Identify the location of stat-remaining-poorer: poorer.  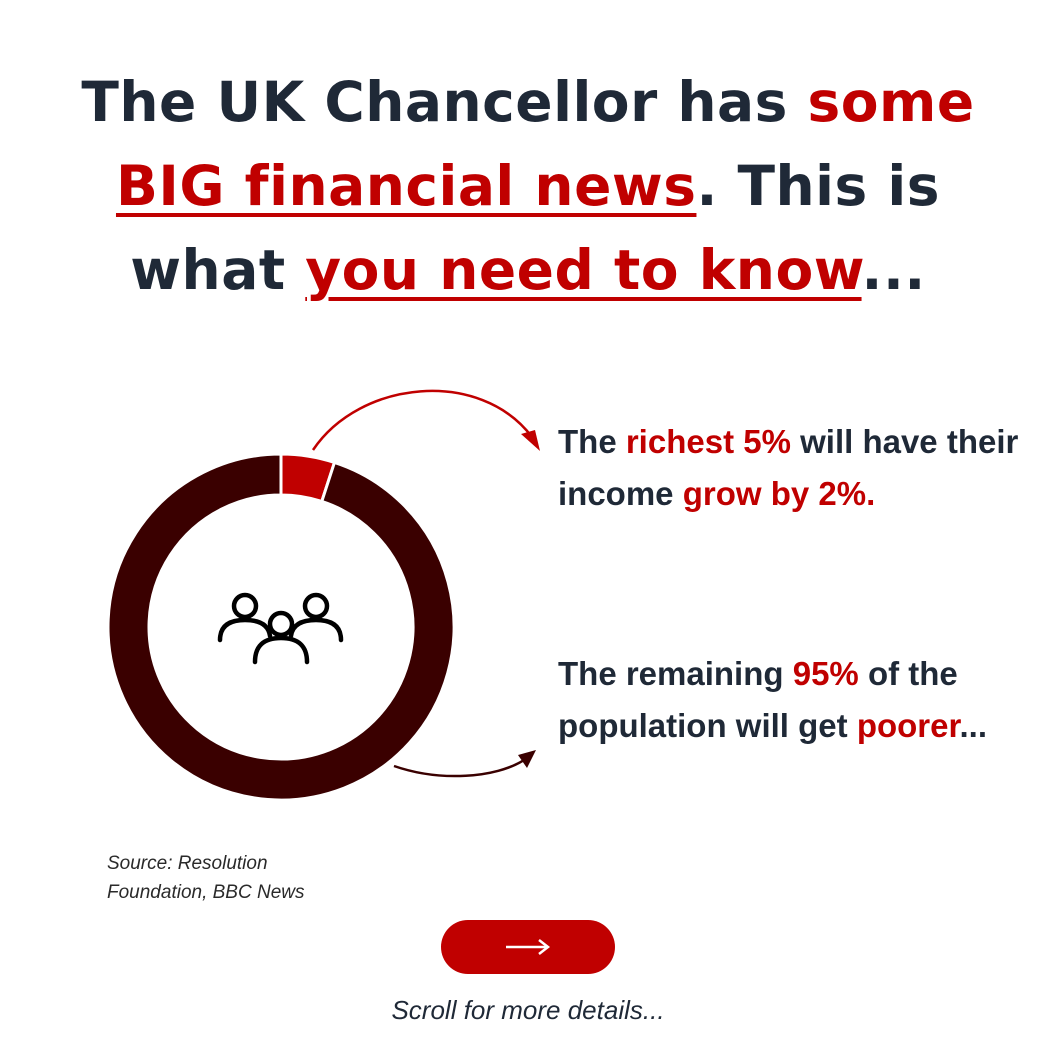
(908, 725).